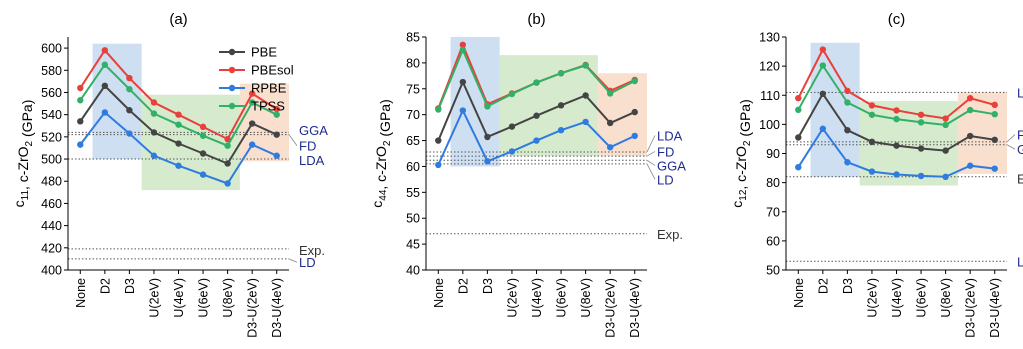 Image resolution: width=1023 pixels, height=349 pixels. What do you see at coordinates (770, 96) in the screenshot?
I see `y-tick-label: 110` at bounding box center [770, 96].